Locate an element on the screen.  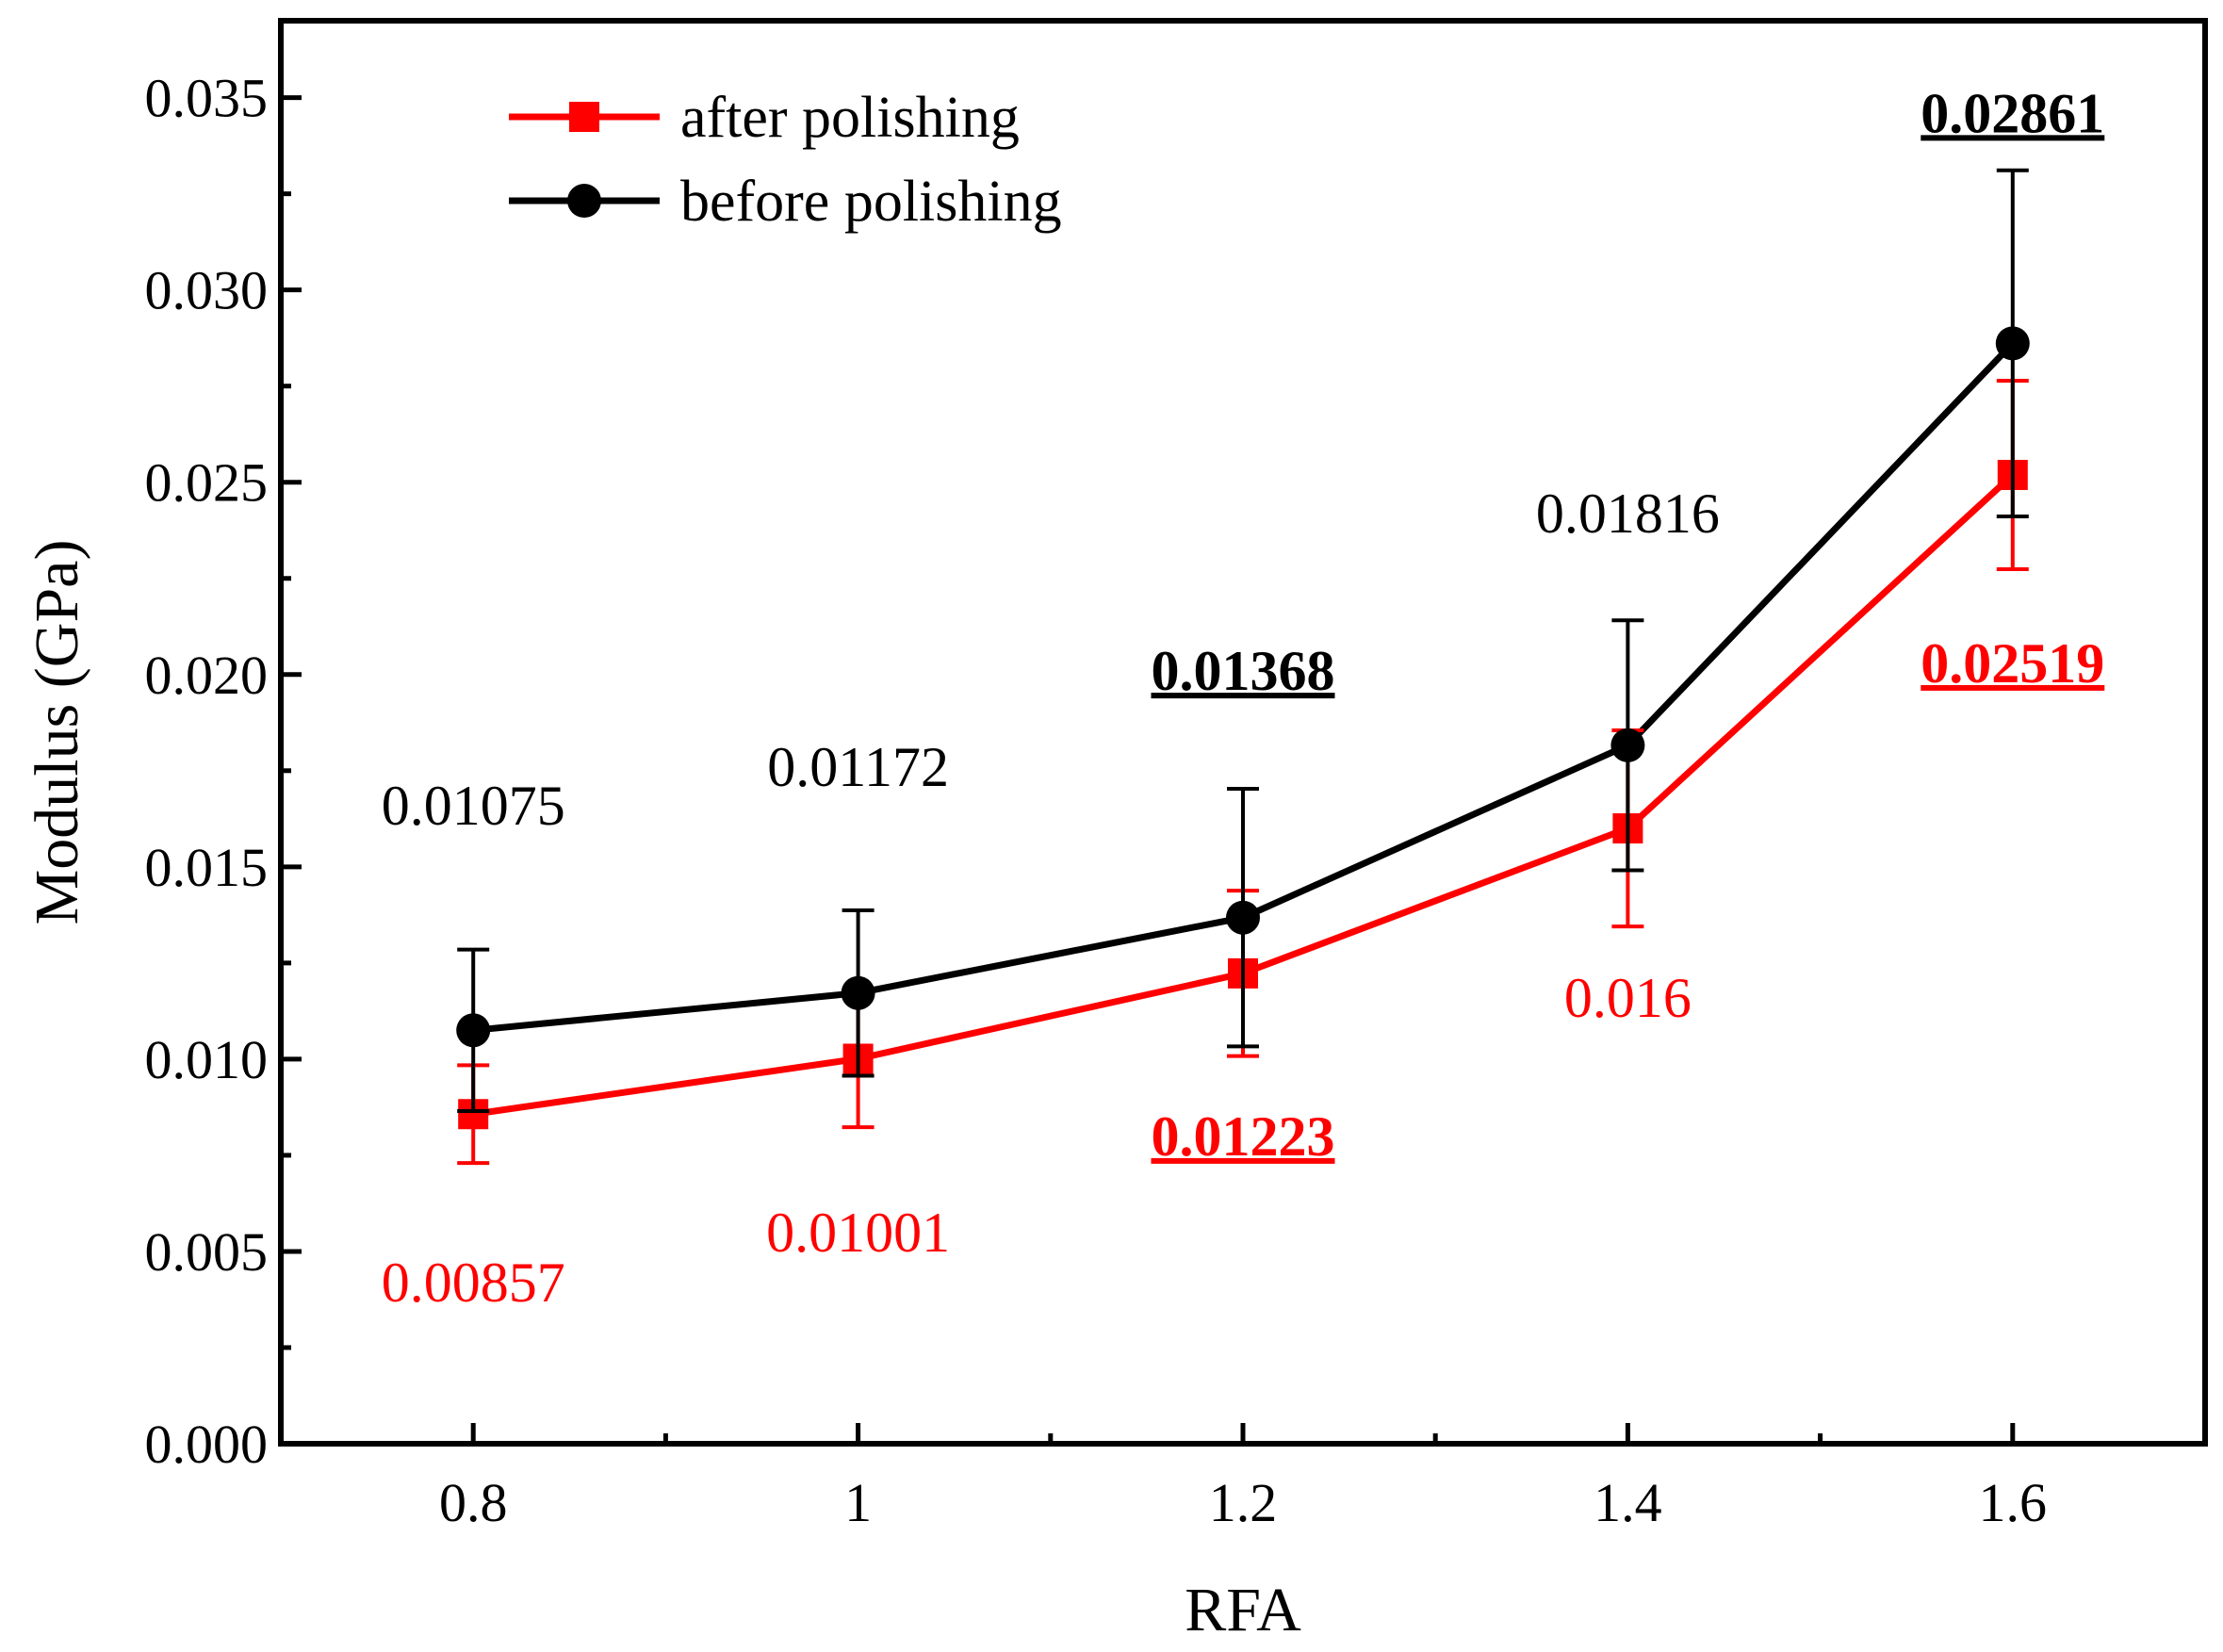
x-tick-label: 1.6 is located at coordinates (2013, 1502).